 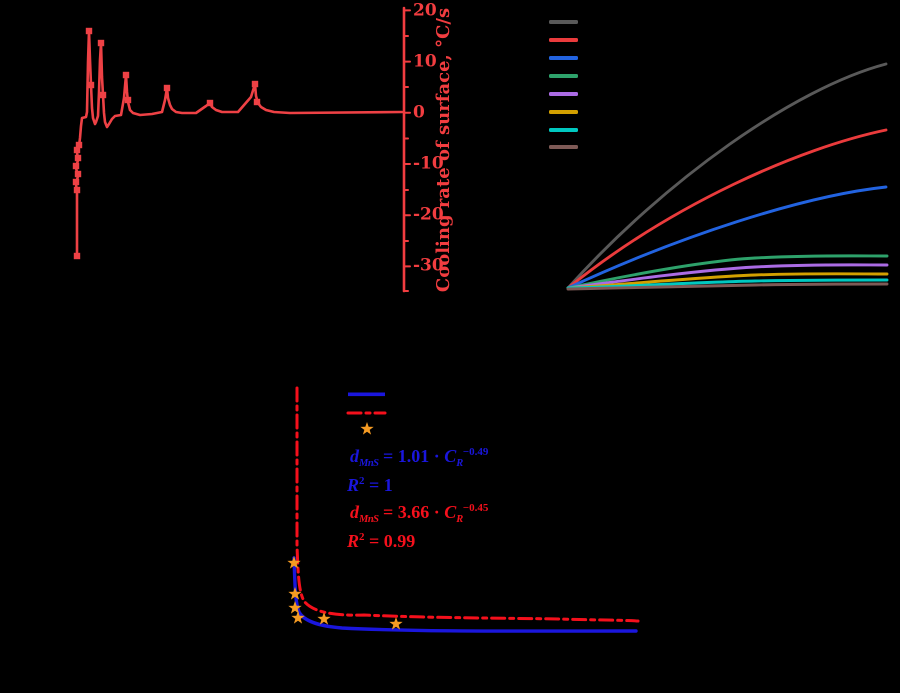 What do you see at coordinates (563, 84) in the screenshot?
I see `panel-b-legend` at bounding box center [563, 84].